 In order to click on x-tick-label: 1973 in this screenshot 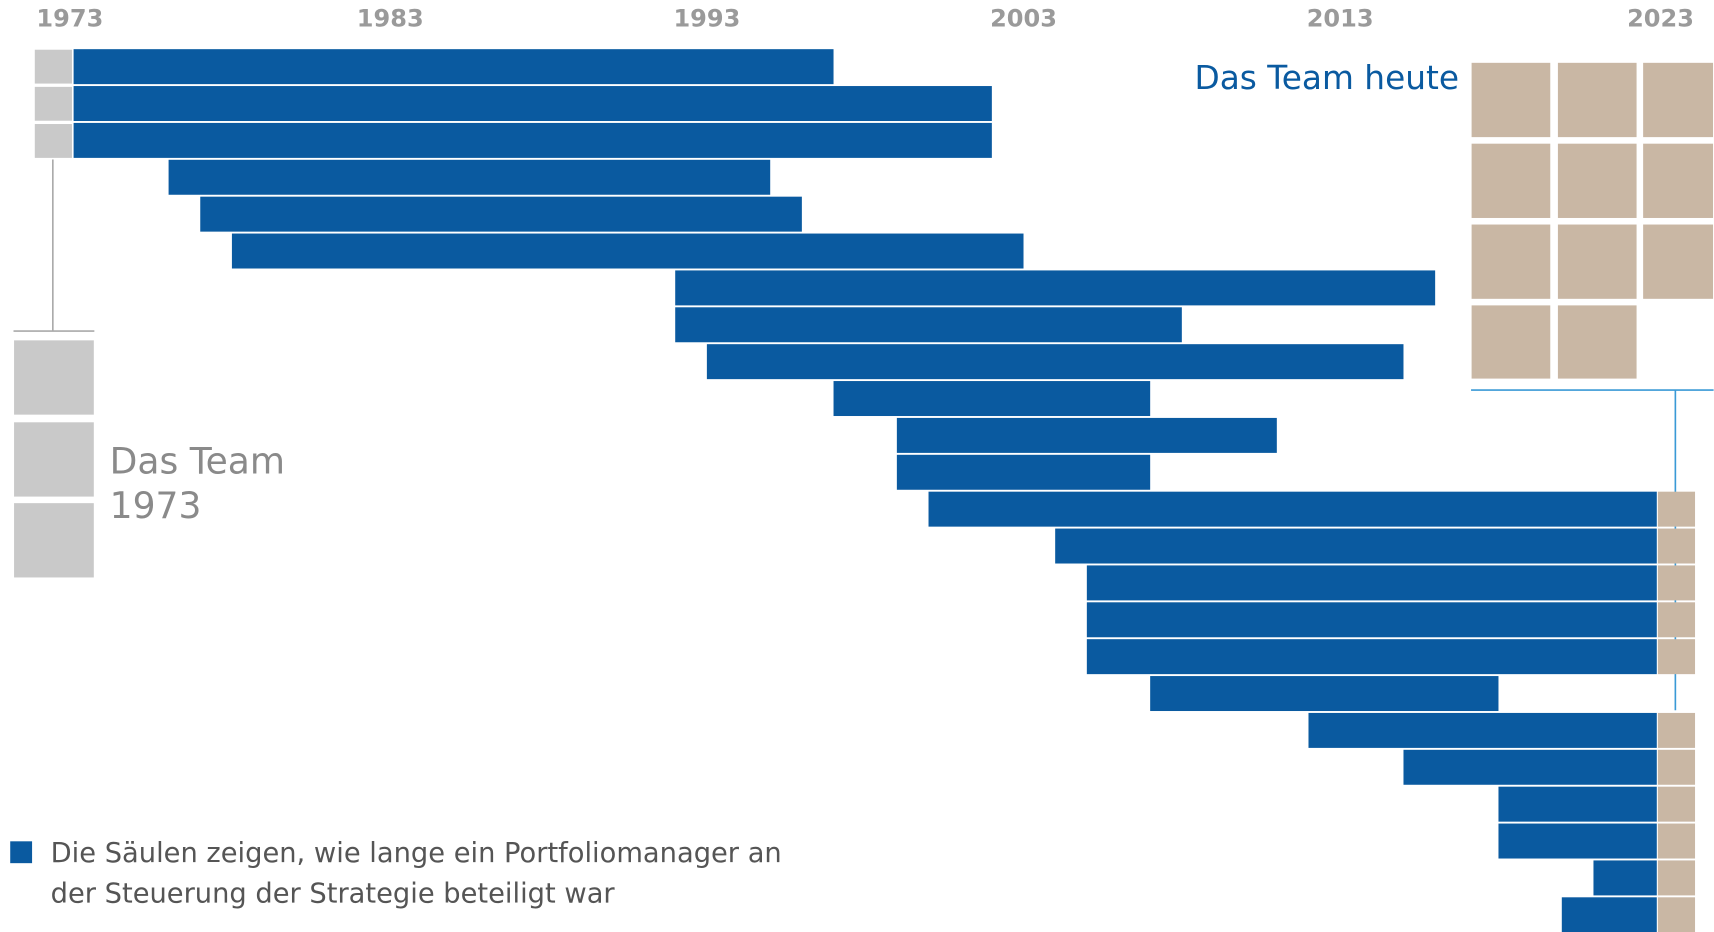, I will do `click(69, 19)`.